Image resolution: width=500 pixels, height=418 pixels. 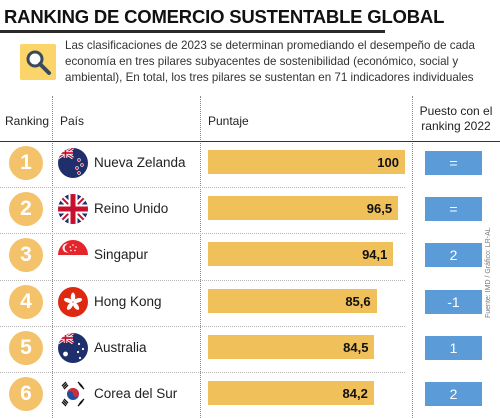 I want to click on singapore-flag-icon, so click(x=73, y=255).